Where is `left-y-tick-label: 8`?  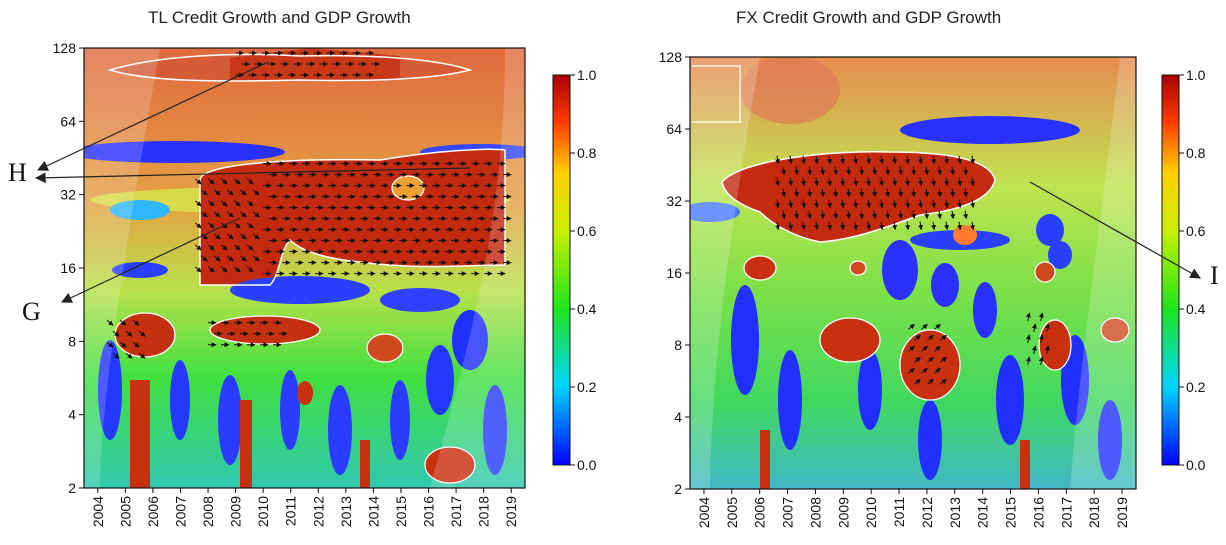
left-y-tick-label: 8 is located at coordinates (72, 341).